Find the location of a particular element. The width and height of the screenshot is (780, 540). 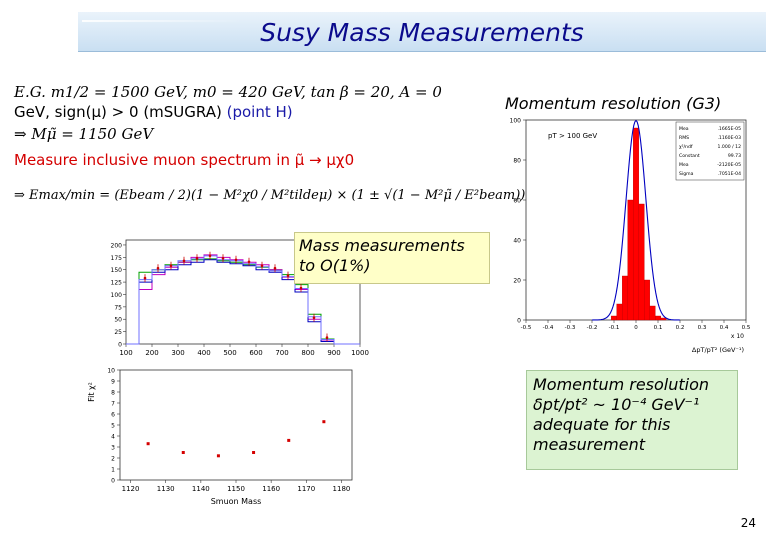

hist-y-tick-label: 40 is located at coordinates (517, 241).